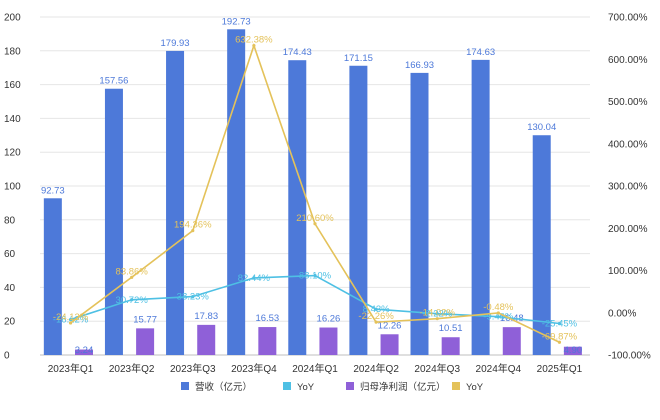 This screenshot has width=660, height=420. I want to click on x-tick-label: 2023年Q1, so click(71, 368).